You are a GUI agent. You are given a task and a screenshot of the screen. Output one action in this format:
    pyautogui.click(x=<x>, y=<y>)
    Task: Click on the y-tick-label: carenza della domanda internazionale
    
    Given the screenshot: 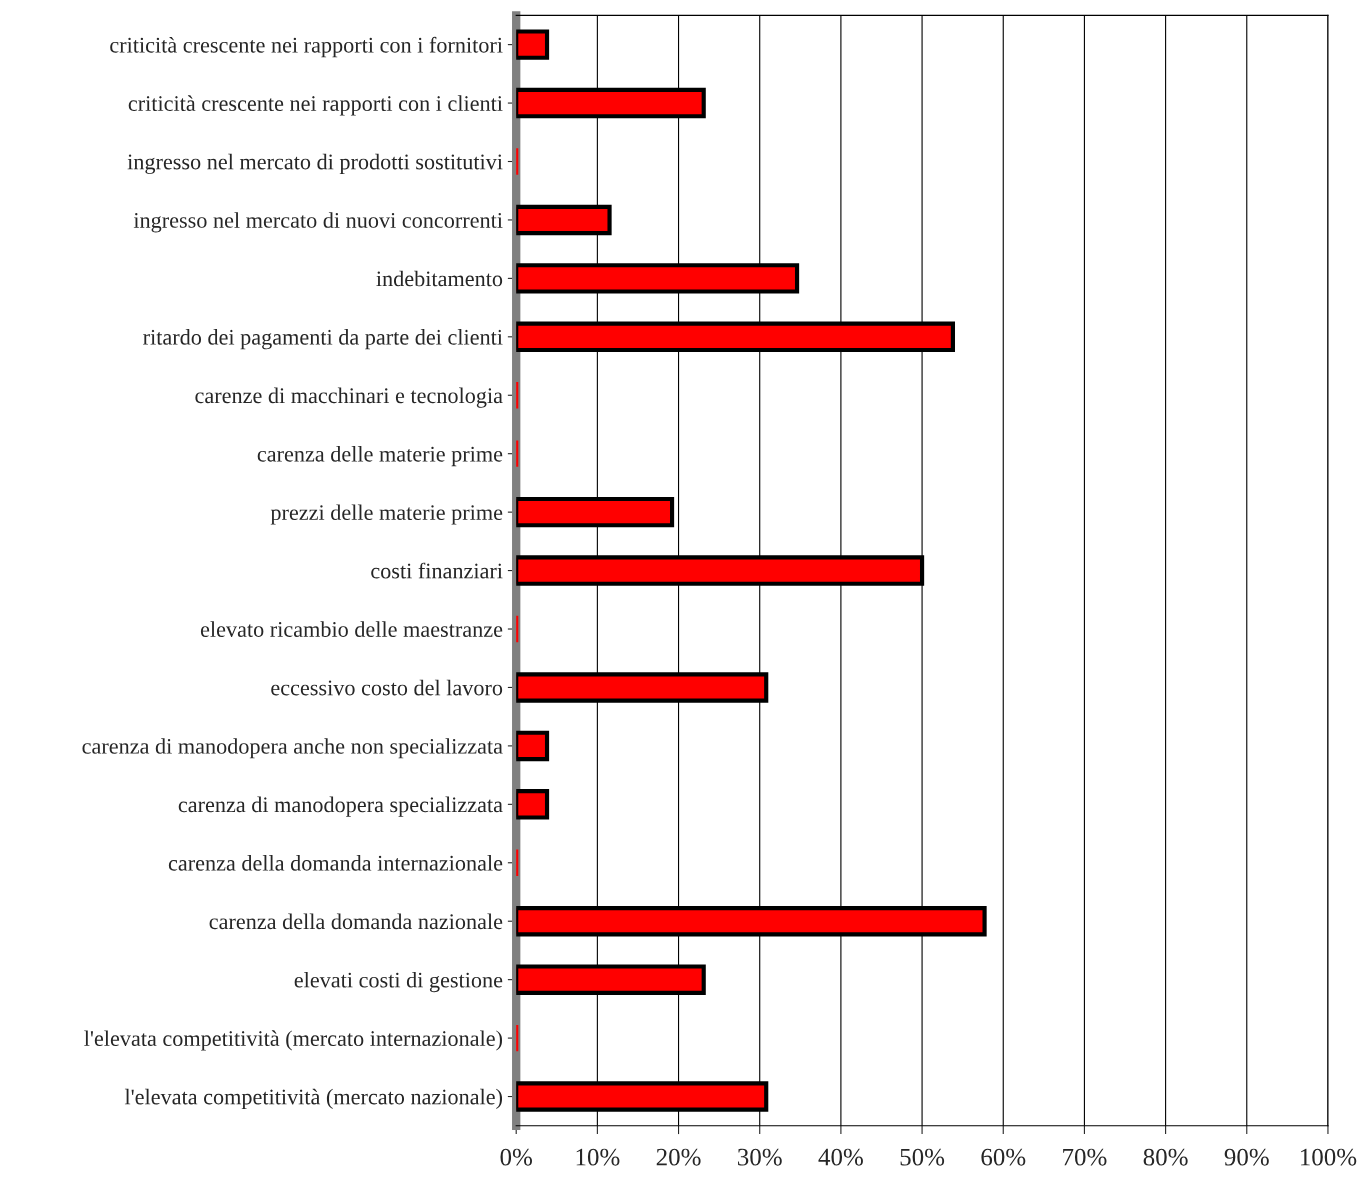 What is the action you would take?
    pyautogui.click(x=335, y=863)
    